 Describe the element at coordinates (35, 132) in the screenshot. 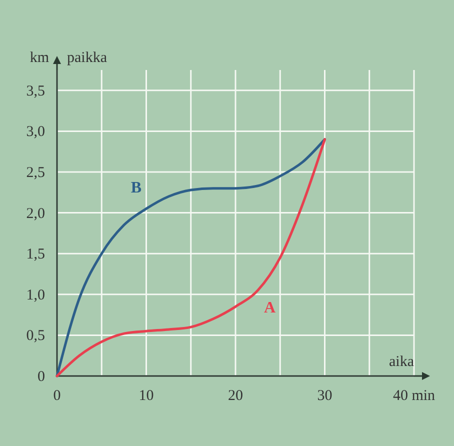

I see `y-tick-label: 3,0` at that location.